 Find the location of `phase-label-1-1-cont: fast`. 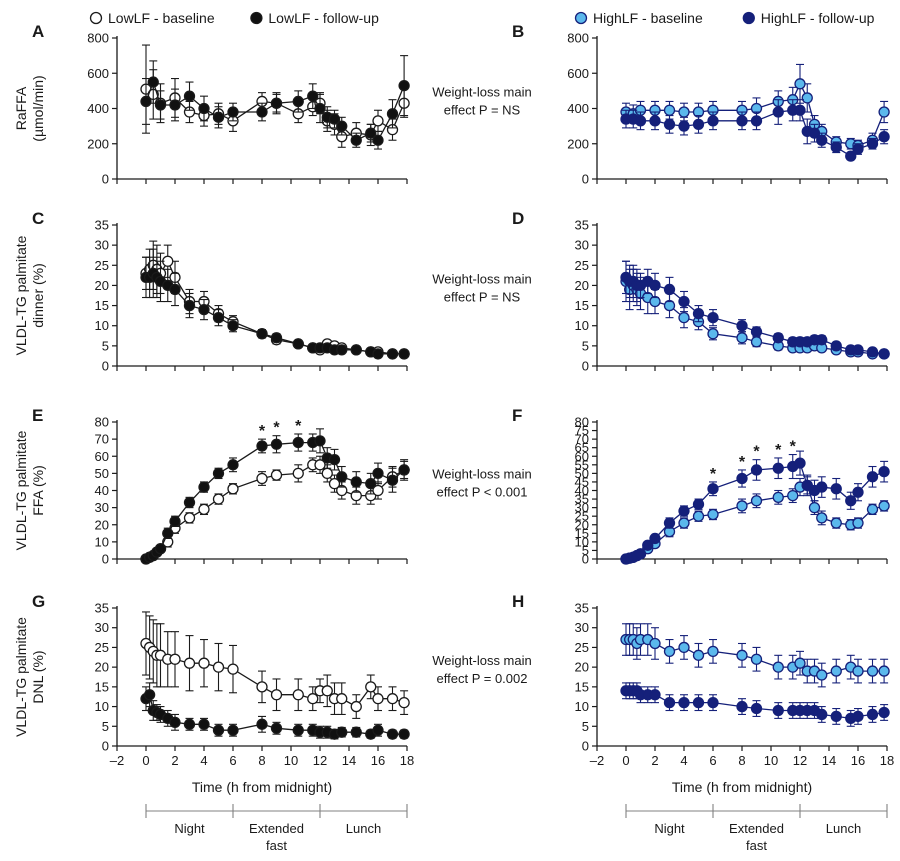

phase-label-1-1-cont: fast is located at coordinates (756, 845).